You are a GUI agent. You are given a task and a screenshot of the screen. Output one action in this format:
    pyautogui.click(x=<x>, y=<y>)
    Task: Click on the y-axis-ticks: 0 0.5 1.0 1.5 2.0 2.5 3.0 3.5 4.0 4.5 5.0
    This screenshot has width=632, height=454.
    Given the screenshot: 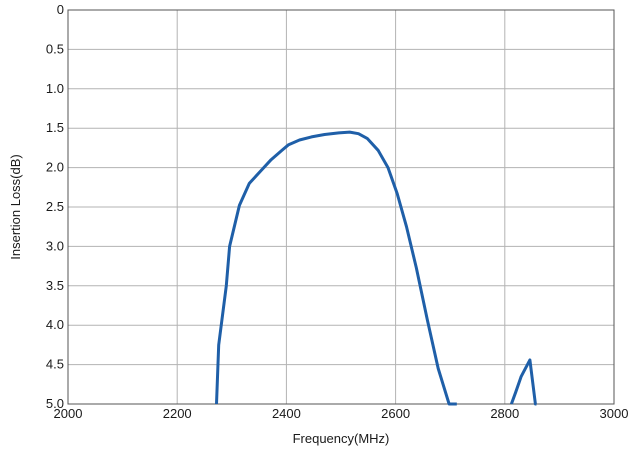 What is the action you would take?
    pyautogui.click(x=55, y=206)
    